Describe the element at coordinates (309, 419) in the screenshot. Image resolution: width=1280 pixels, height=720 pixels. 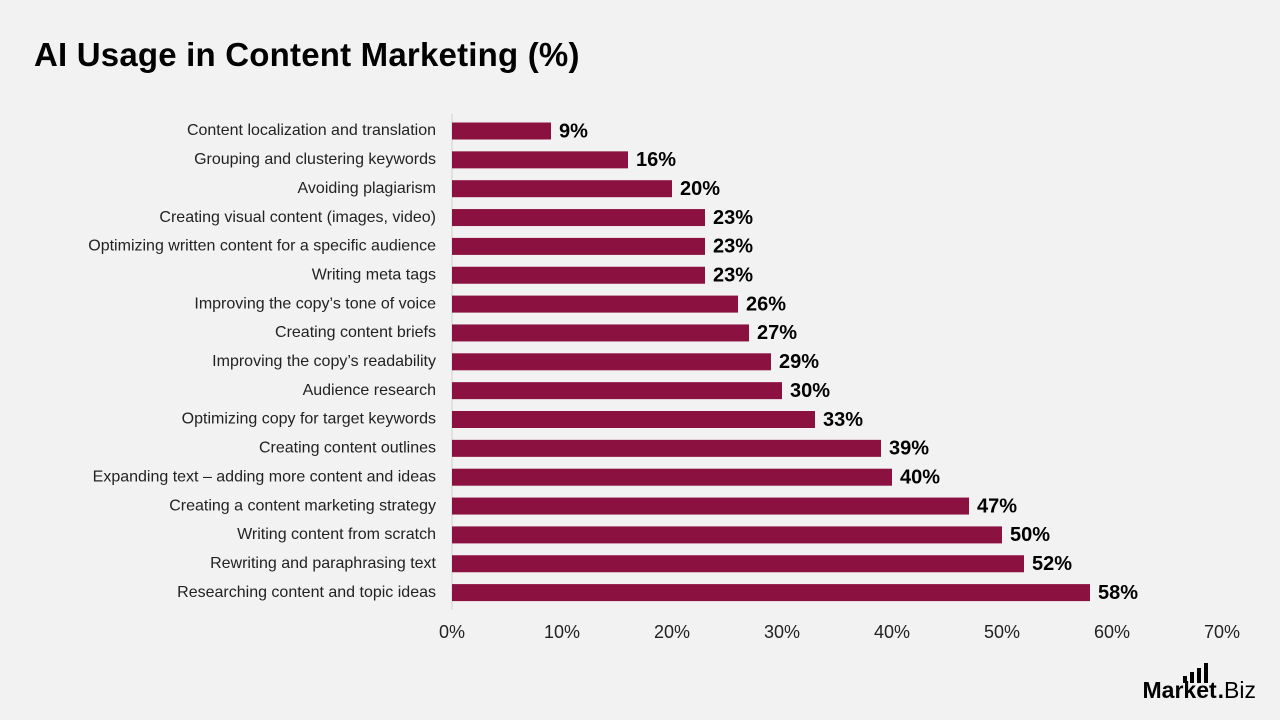
I see `category-label: Optimizing copy for target keywords` at that location.